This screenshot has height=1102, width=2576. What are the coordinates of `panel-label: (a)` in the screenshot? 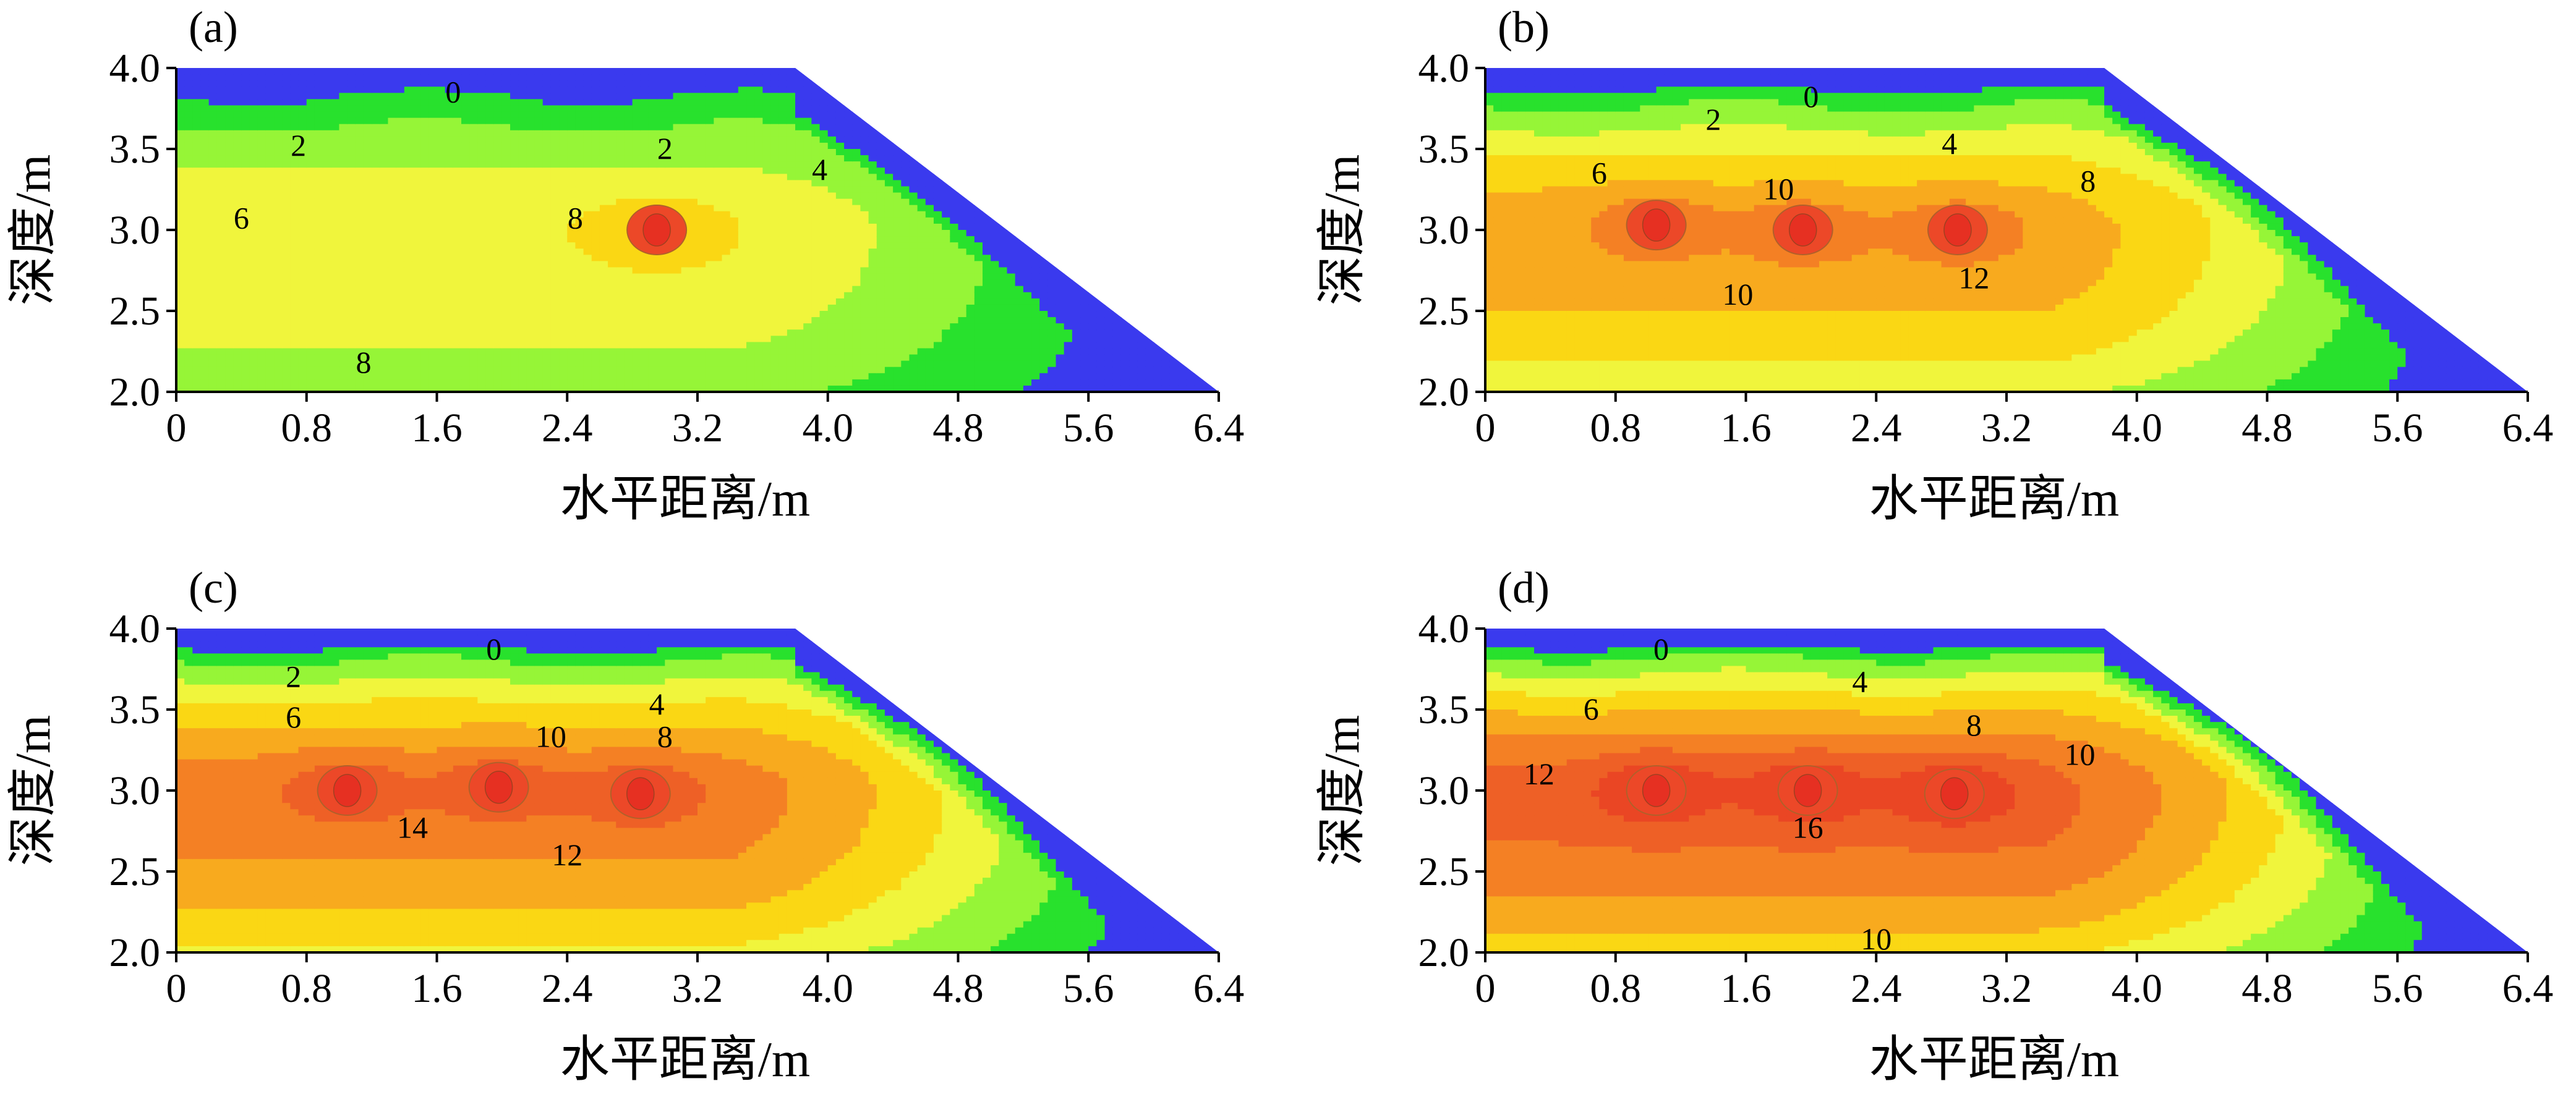 It's located at (213, 27).